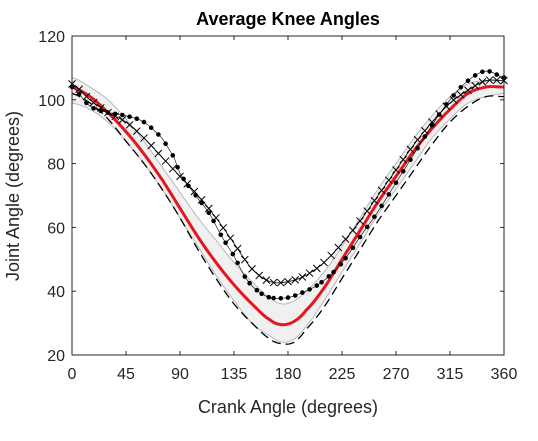 Image resolution: width=538 pixels, height=441 pixels. I want to click on y-tick-label: 120, so click(51, 37).